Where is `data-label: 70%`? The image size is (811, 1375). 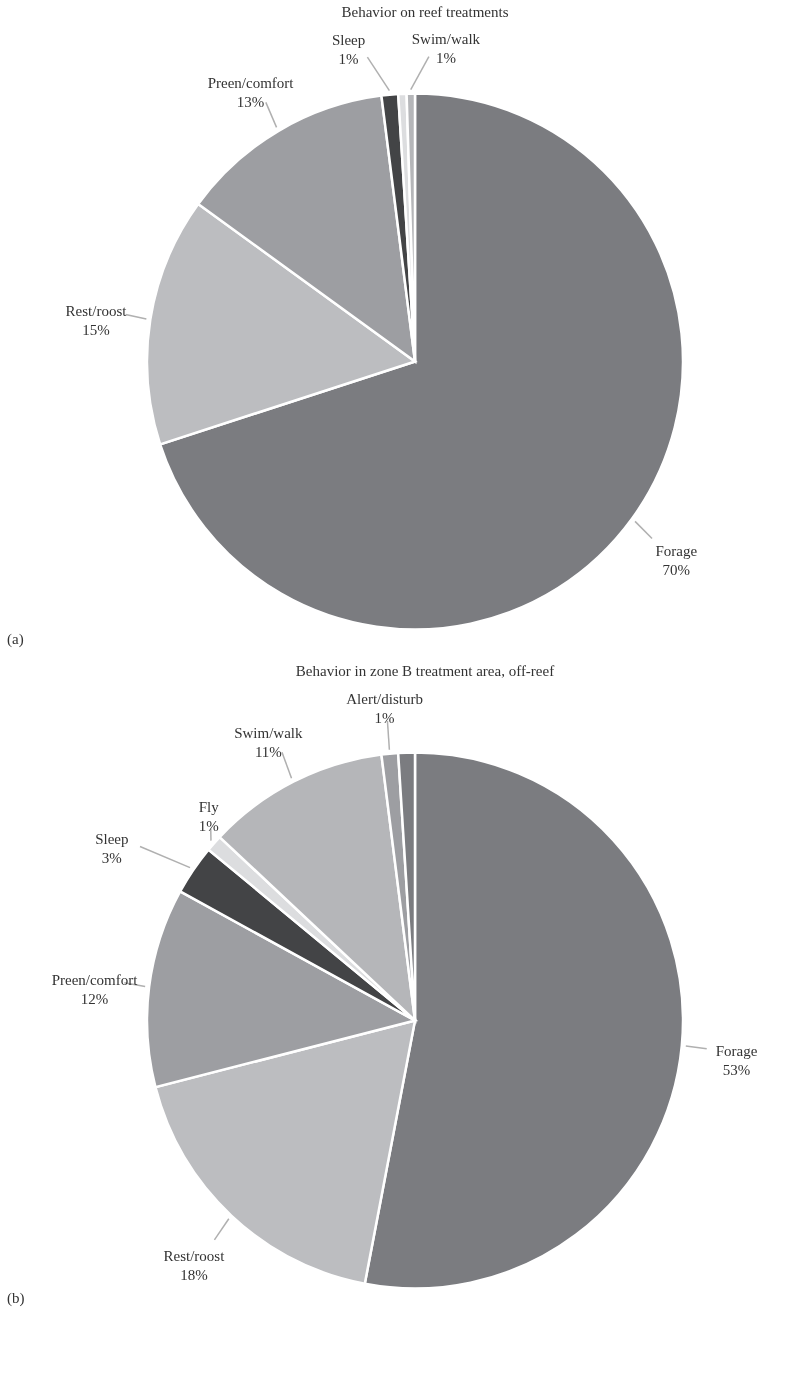 data-label: 70% is located at coordinates (676, 570).